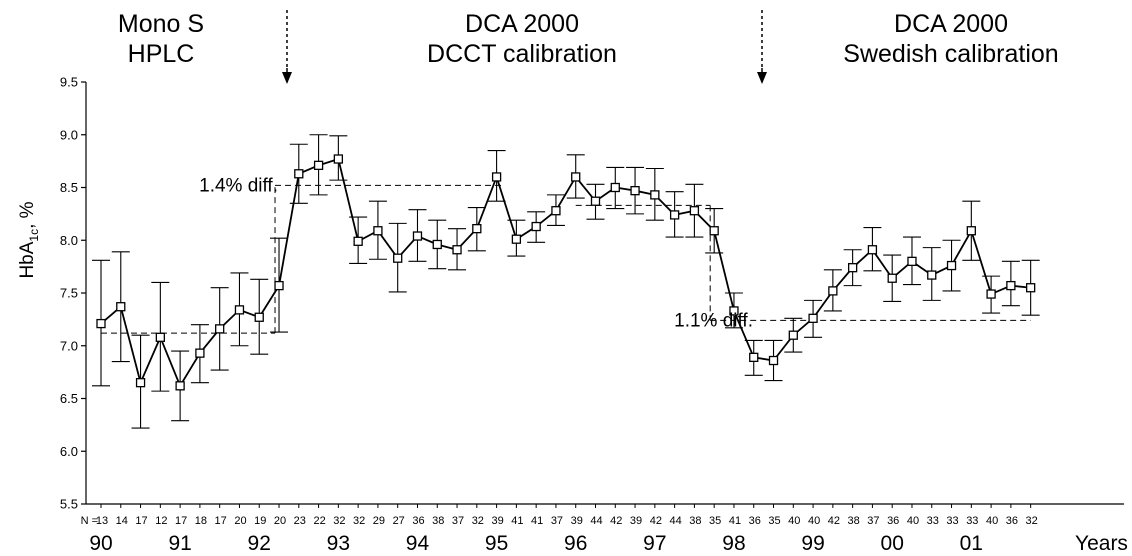 The image size is (1132, 556). What do you see at coordinates (379, 521) in the screenshot?
I see `n-value-label: 29` at bounding box center [379, 521].